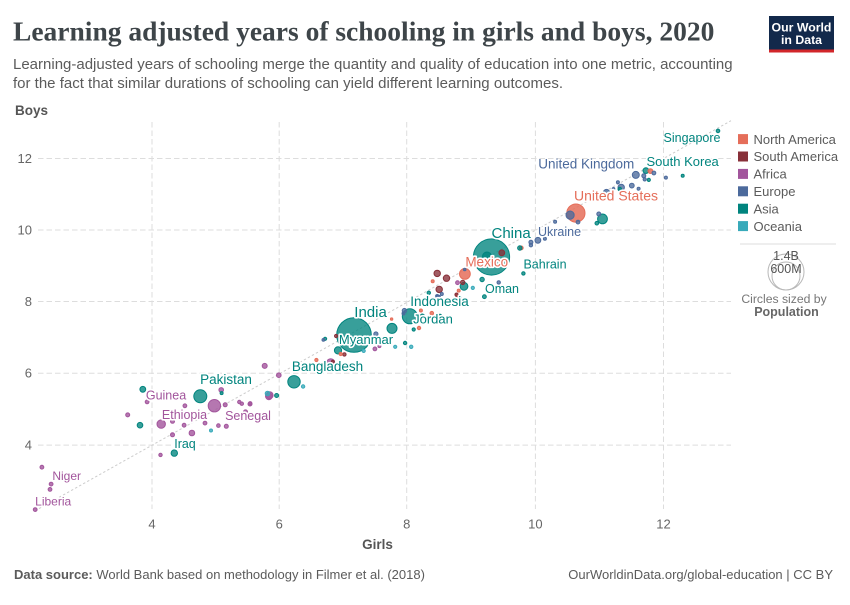 The height and width of the screenshot is (605, 850). What do you see at coordinates (53, 501) in the screenshot?
I see `svg-text: Liberia` at bounding box center [53, 501].